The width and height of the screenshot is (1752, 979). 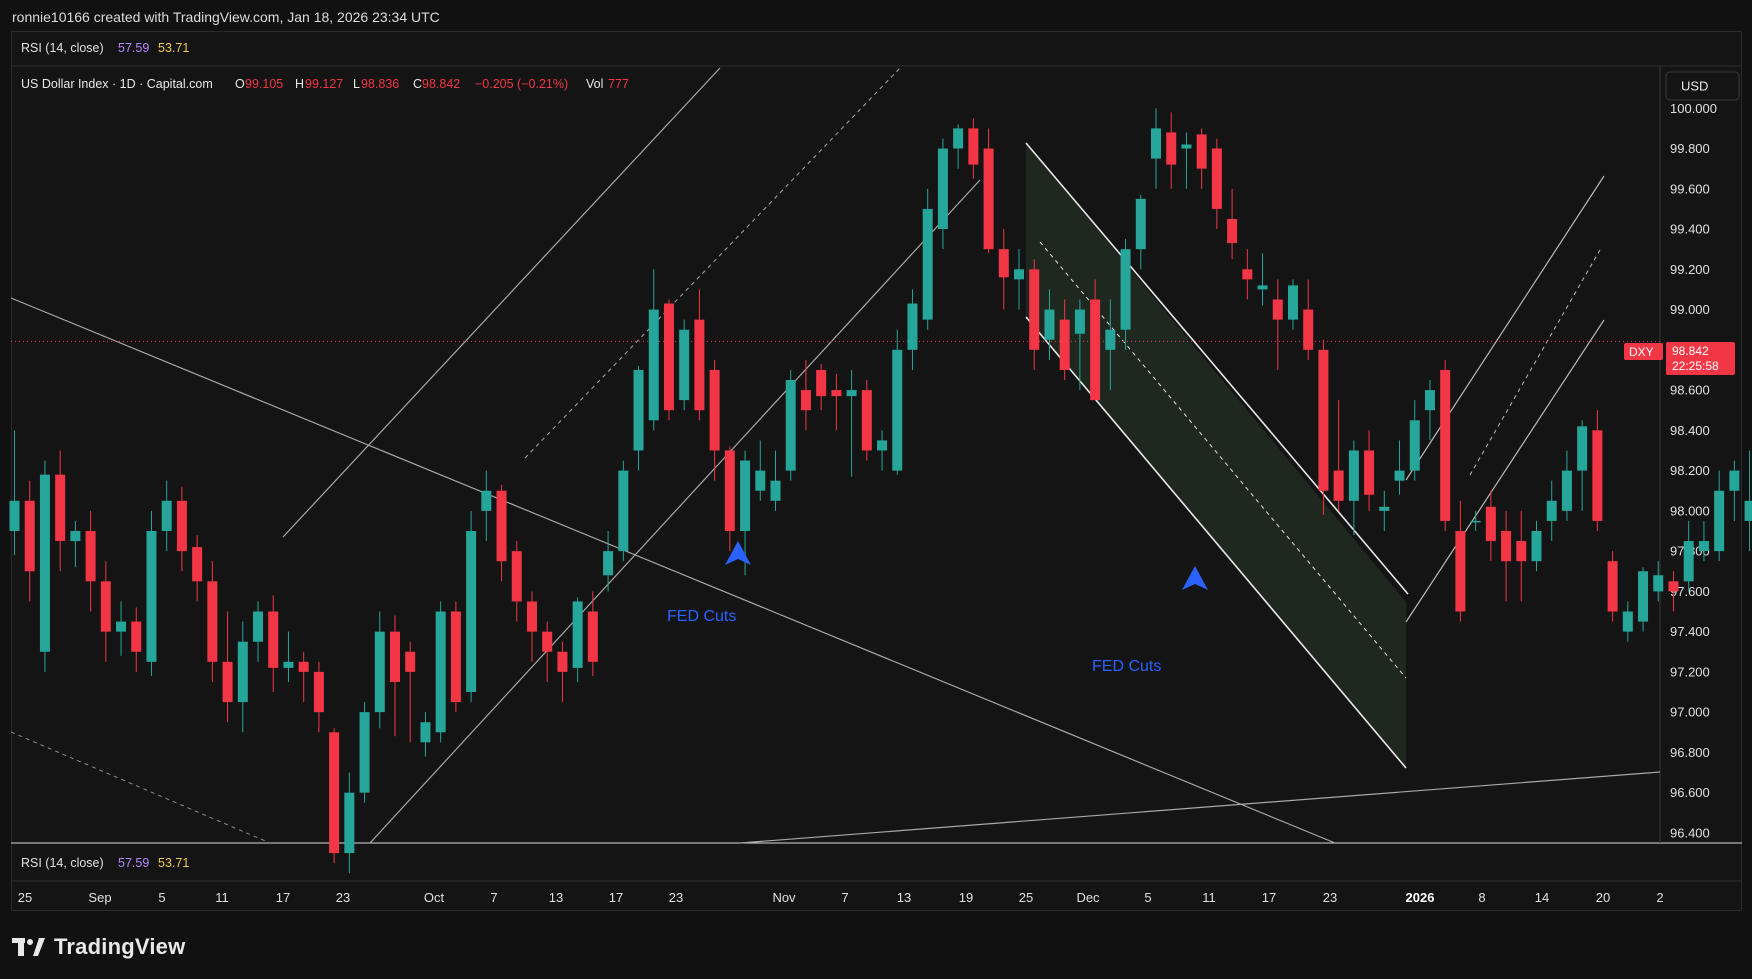 What do you see at coordinates (1690, 269) in the screenshot?
I see `y-tick-label-4: 99.200` at bounding box center [1690, 269].